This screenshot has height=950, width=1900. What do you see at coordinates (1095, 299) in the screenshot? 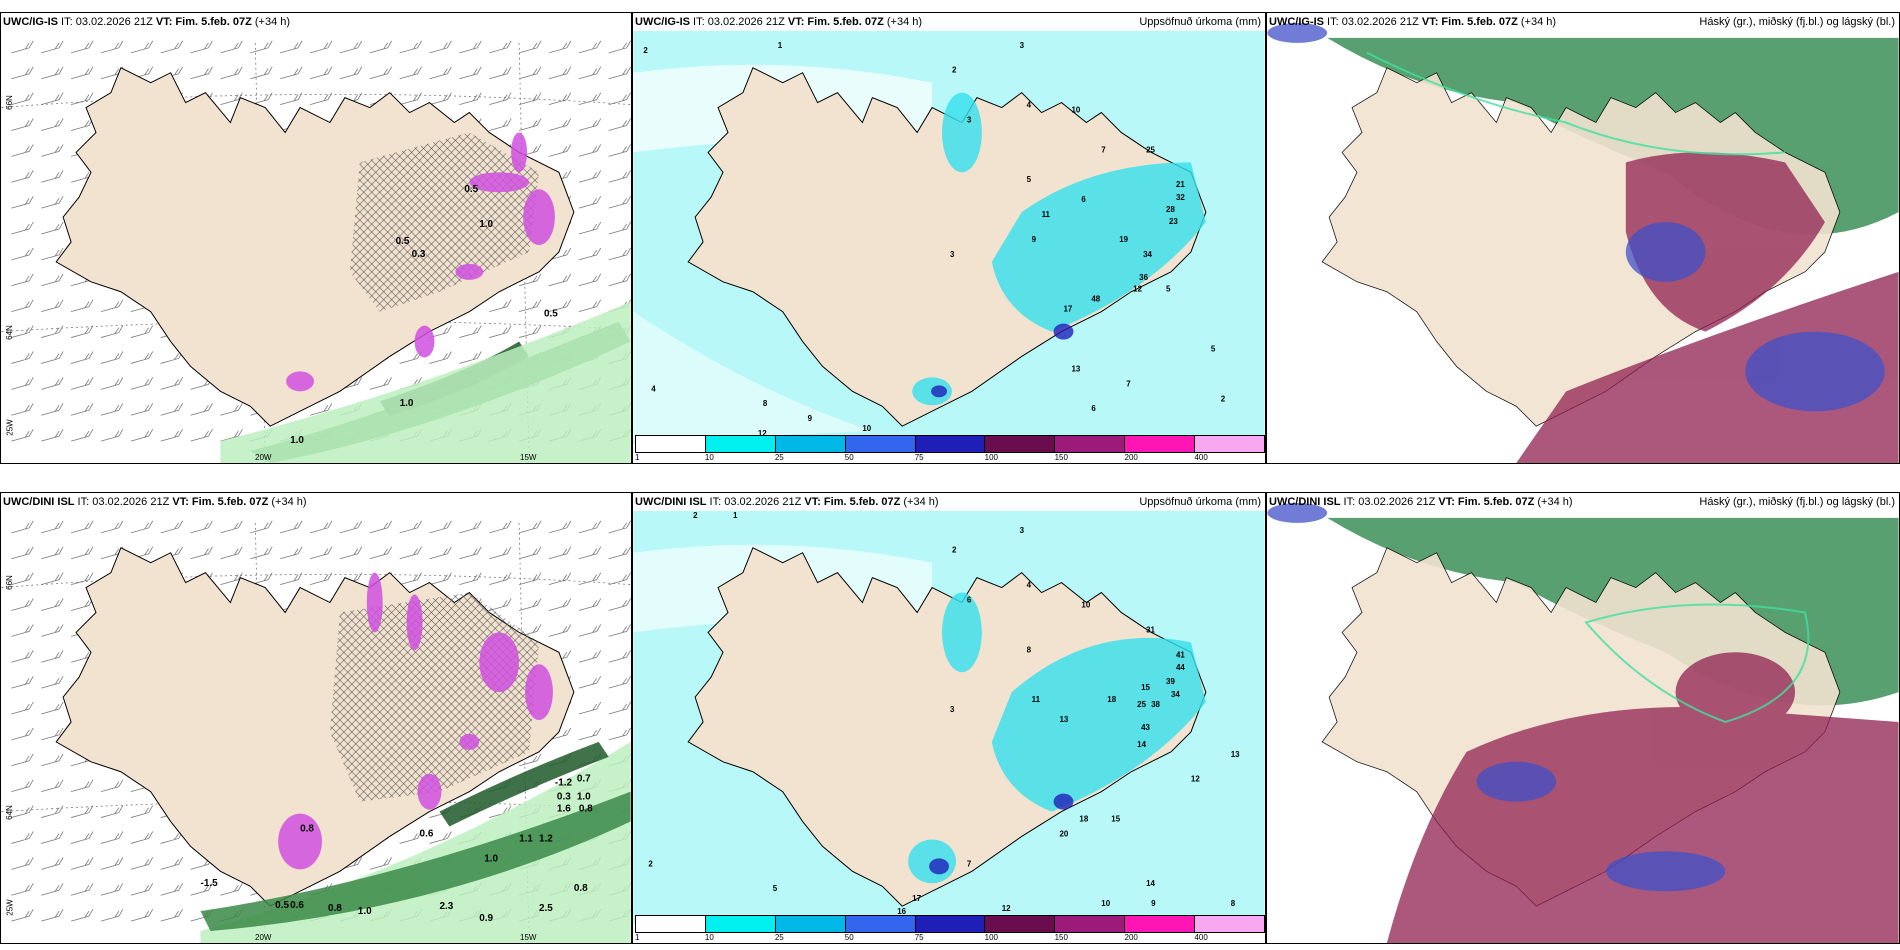
I see `map-label: 48` at bounding box center [1095, 299].